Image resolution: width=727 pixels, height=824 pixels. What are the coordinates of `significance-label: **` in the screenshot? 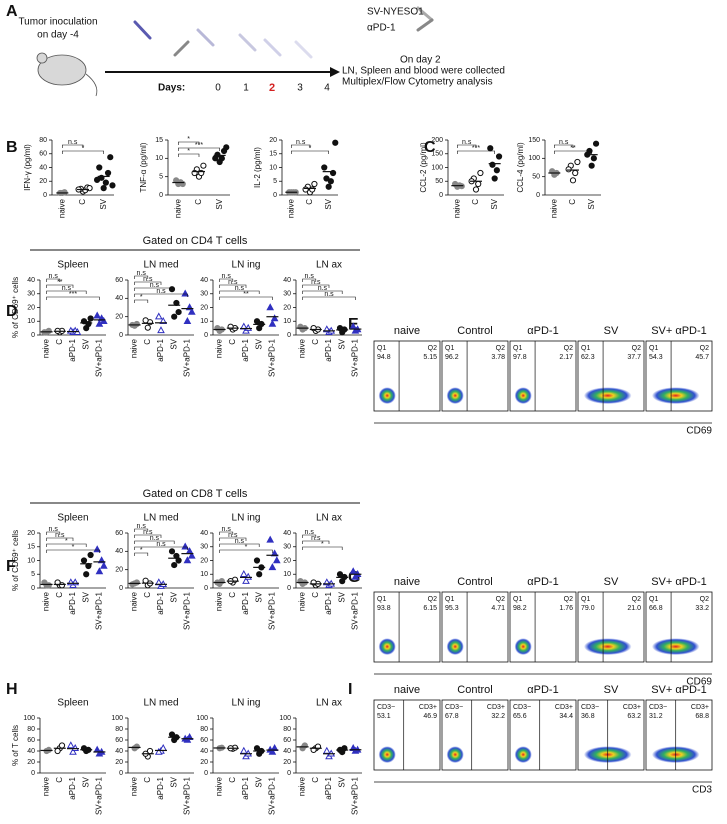 It's located at (246, 294).